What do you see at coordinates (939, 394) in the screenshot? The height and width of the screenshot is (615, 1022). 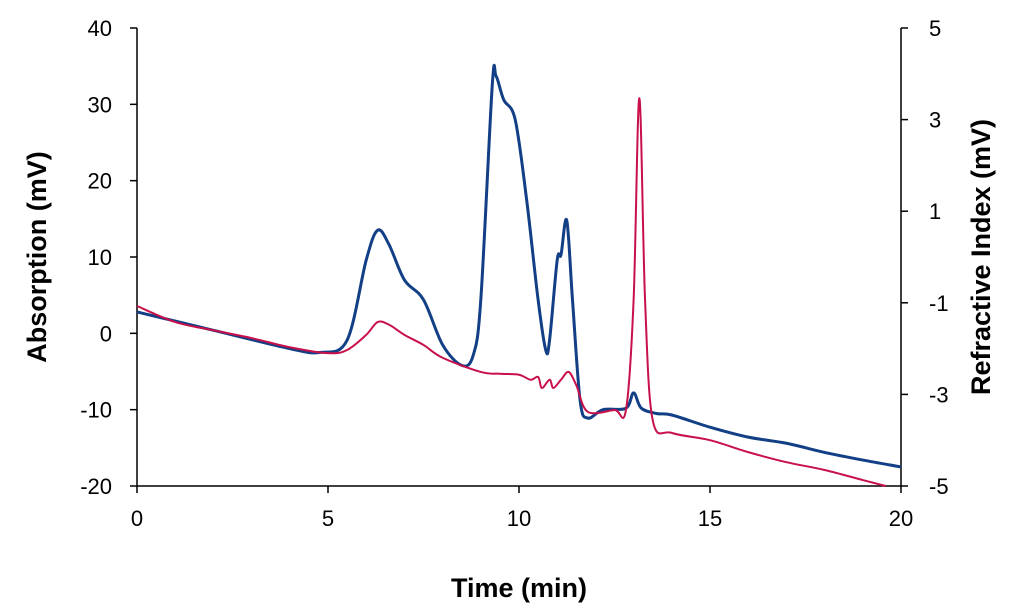 I see `y2-tick-label: -3` at bounding box center [939, 394].